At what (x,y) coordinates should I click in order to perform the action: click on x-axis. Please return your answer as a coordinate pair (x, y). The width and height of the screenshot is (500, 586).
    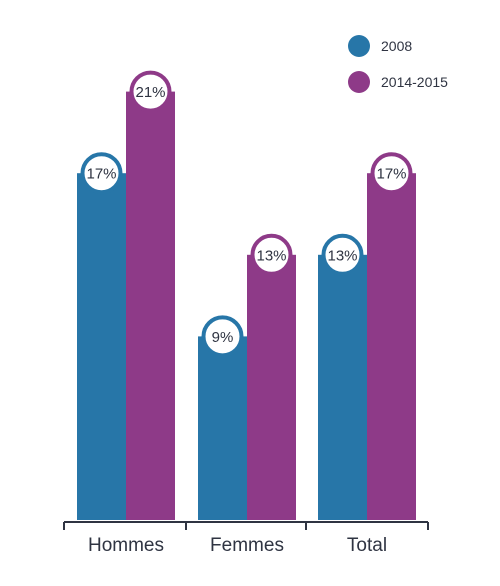
    Looking at the image, I should click on (246, 525).